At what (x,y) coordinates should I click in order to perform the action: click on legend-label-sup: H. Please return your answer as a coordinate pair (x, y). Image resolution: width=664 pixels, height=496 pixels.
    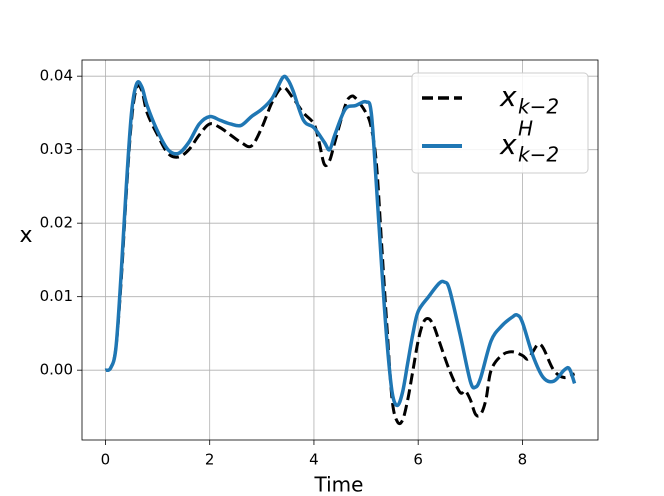
    Looking at the image, I should click on (525, 129).